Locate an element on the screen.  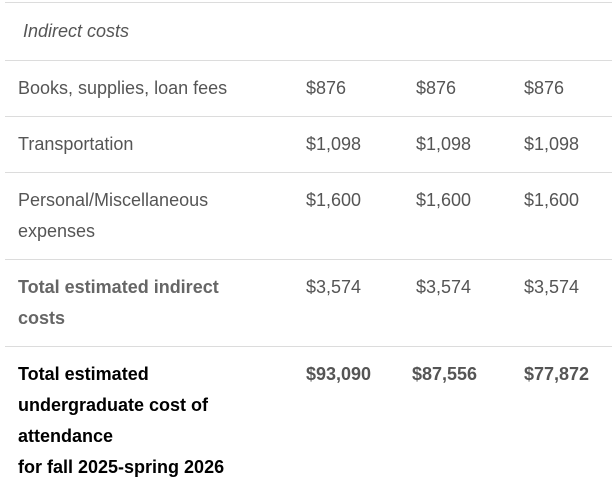
table-row: Transportation $1,098 $1,098 $1,098 is located at coordinates (308, 144).